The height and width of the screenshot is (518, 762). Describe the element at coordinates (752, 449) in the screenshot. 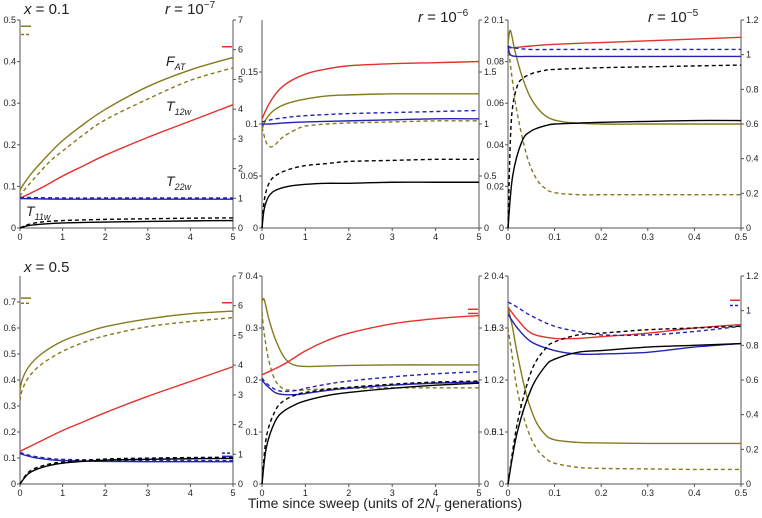

I see `y-tick-label-right: 0.2` at that location.